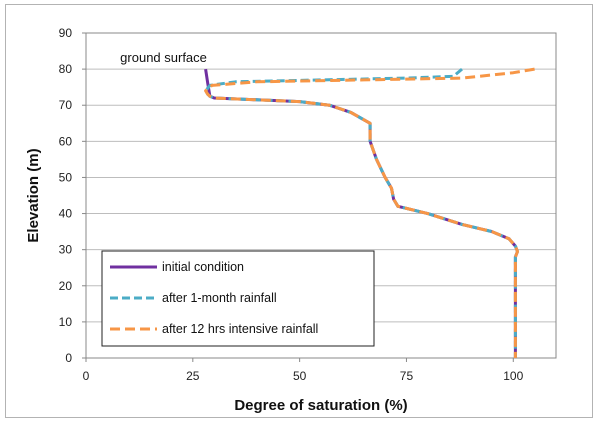  What do you see at coordinates (240, 329) in the screenshot?
I see `legend-label-2: after 12 hrs intensive rainfall` at bounding box center [240, 329].